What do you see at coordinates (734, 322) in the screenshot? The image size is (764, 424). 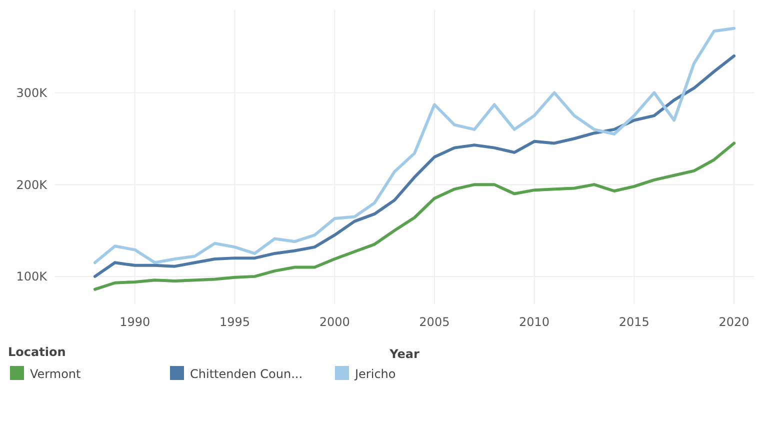 I see `x-tick-label: 2020` at bounding box center [734, 322].